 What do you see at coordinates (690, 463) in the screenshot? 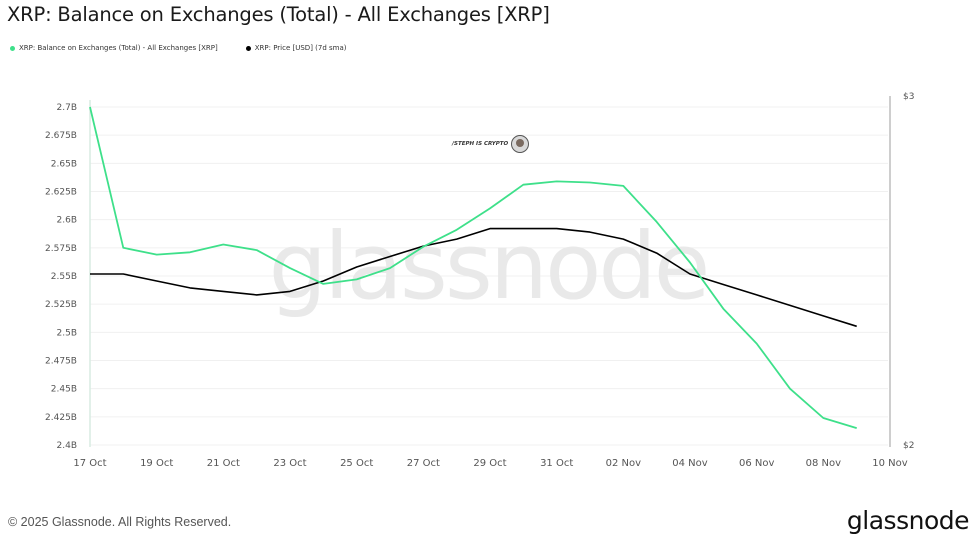
I see `x-tick-label: 04 Nov` at bounding box center [690, 463].